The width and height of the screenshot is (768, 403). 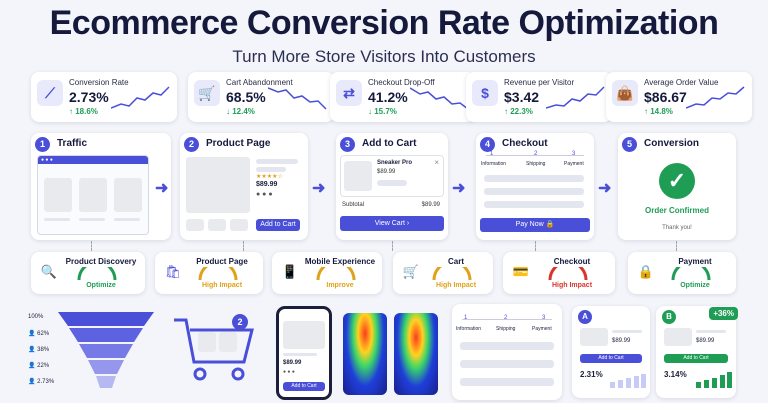 I want to click on kpi-change: ↓ 12.4%, so click(x=240, y=111).